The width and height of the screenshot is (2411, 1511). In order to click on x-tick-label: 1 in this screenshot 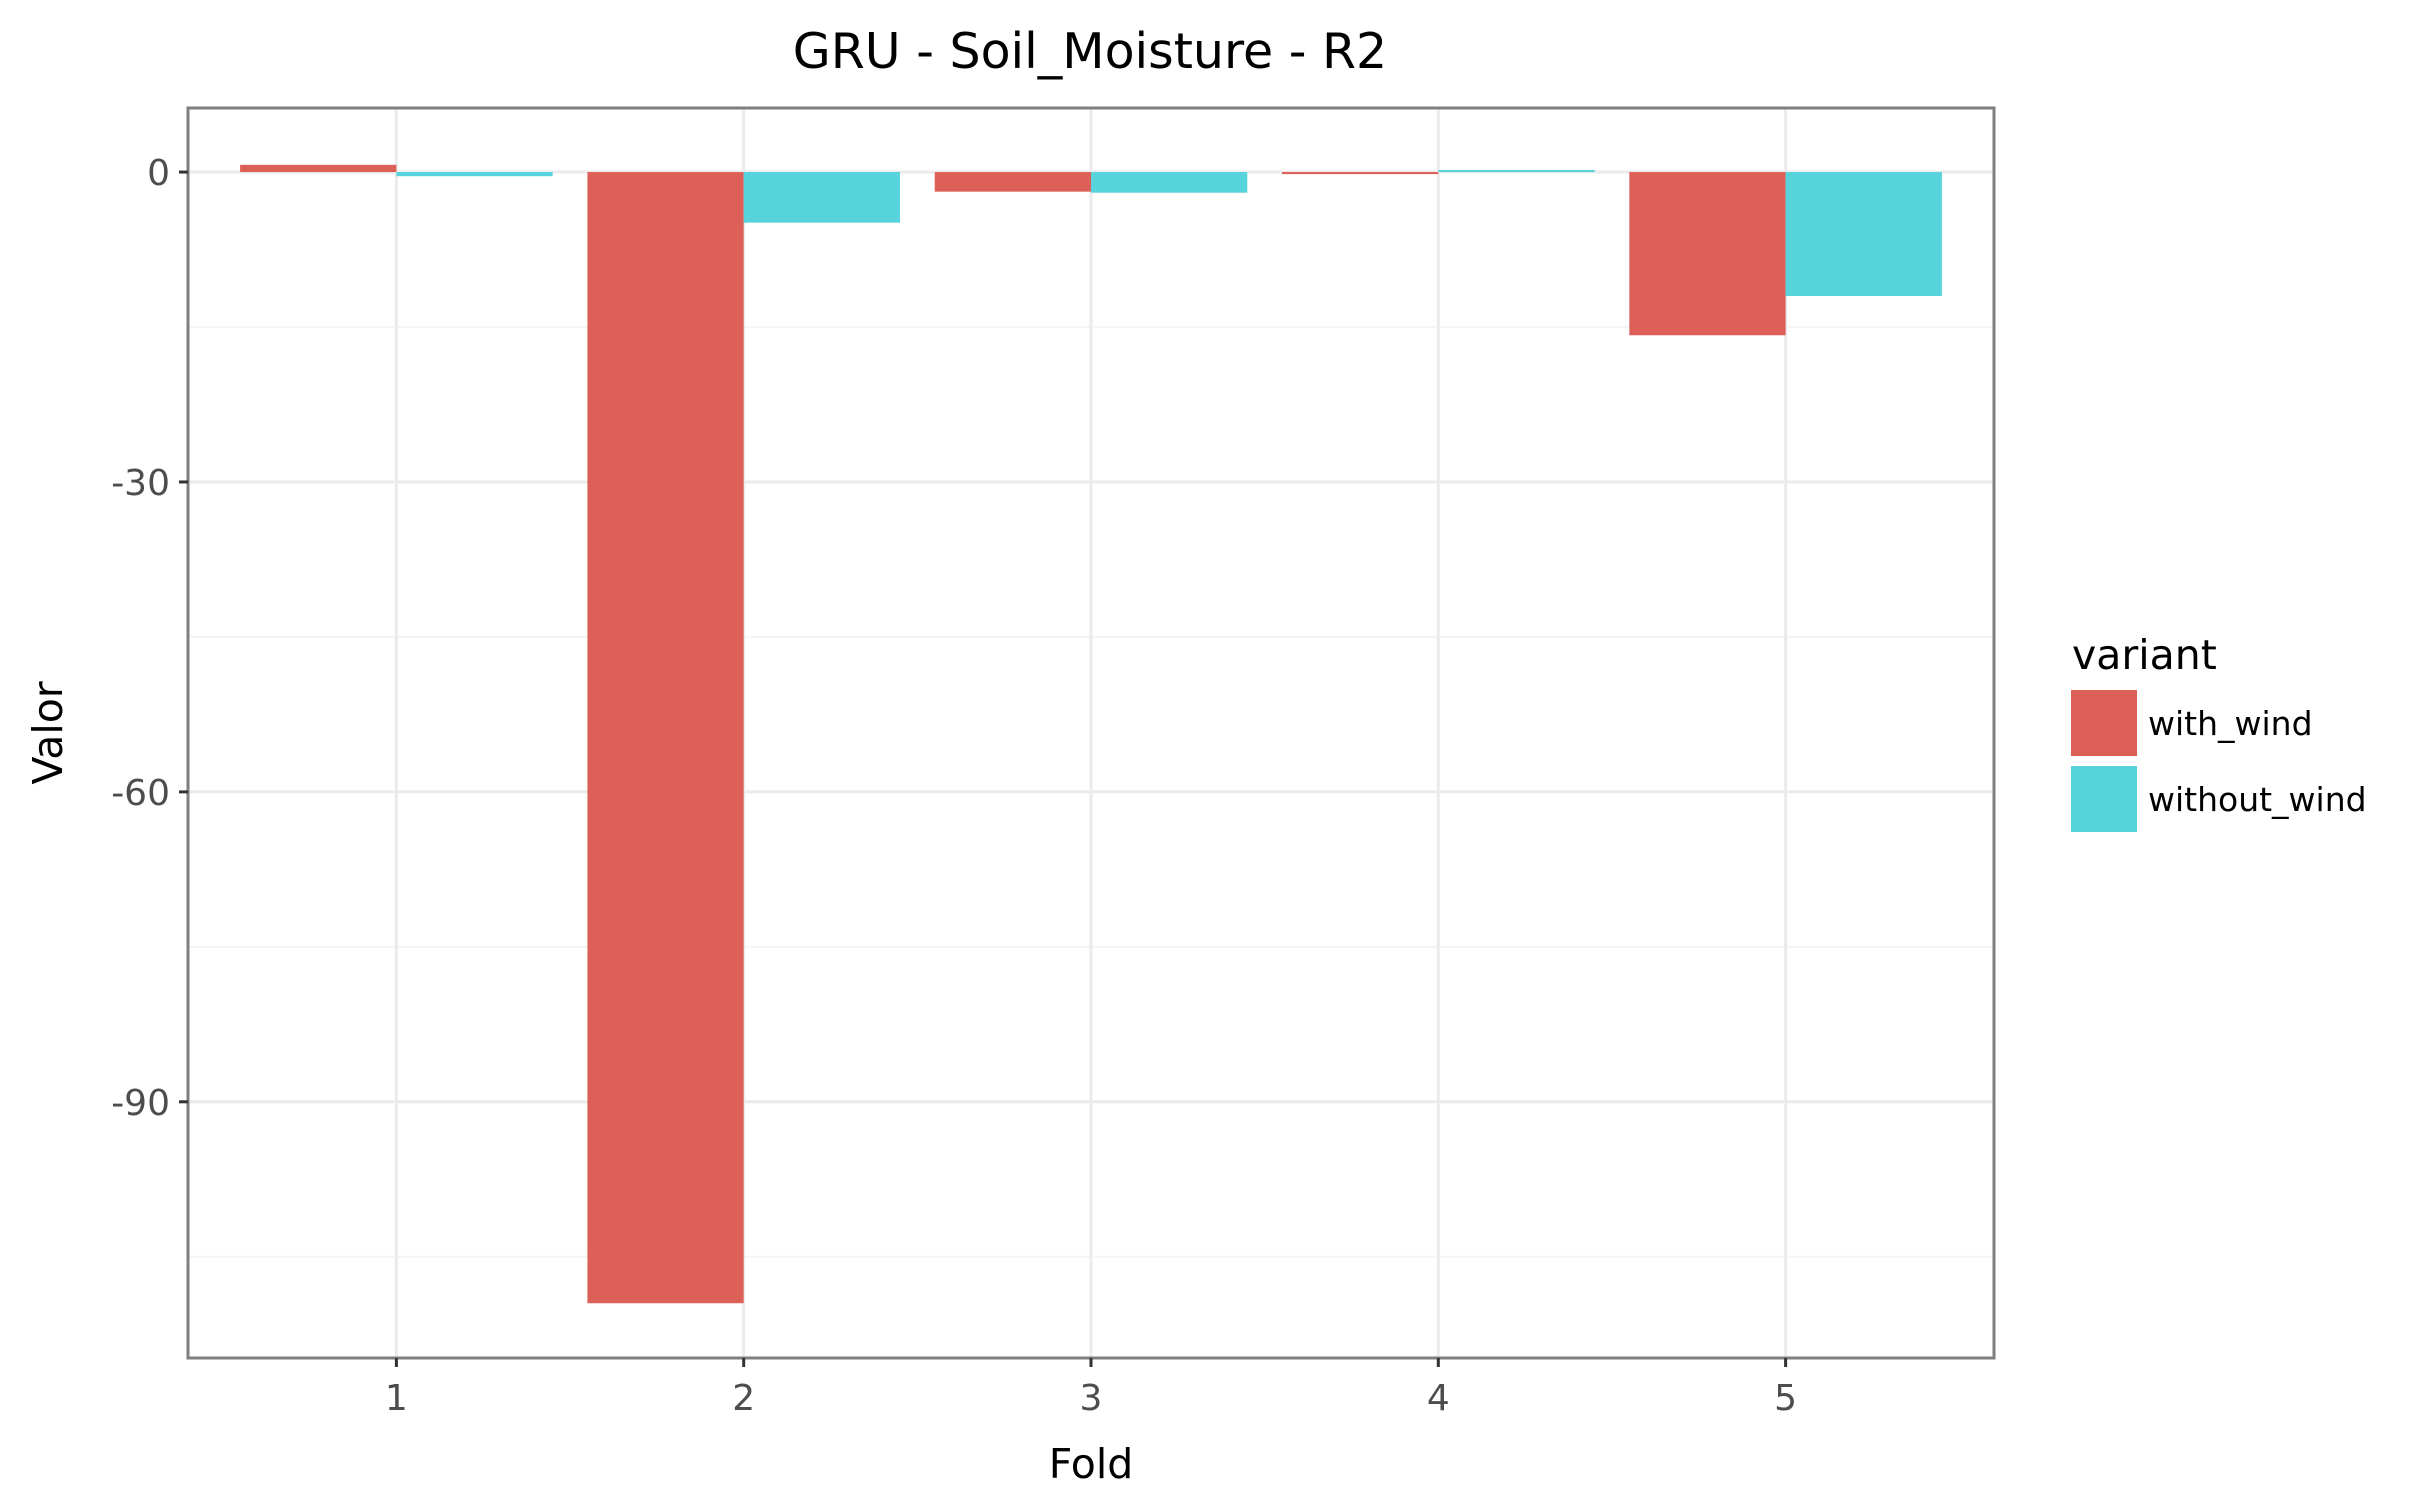, I will do `click(396, 1398)`.